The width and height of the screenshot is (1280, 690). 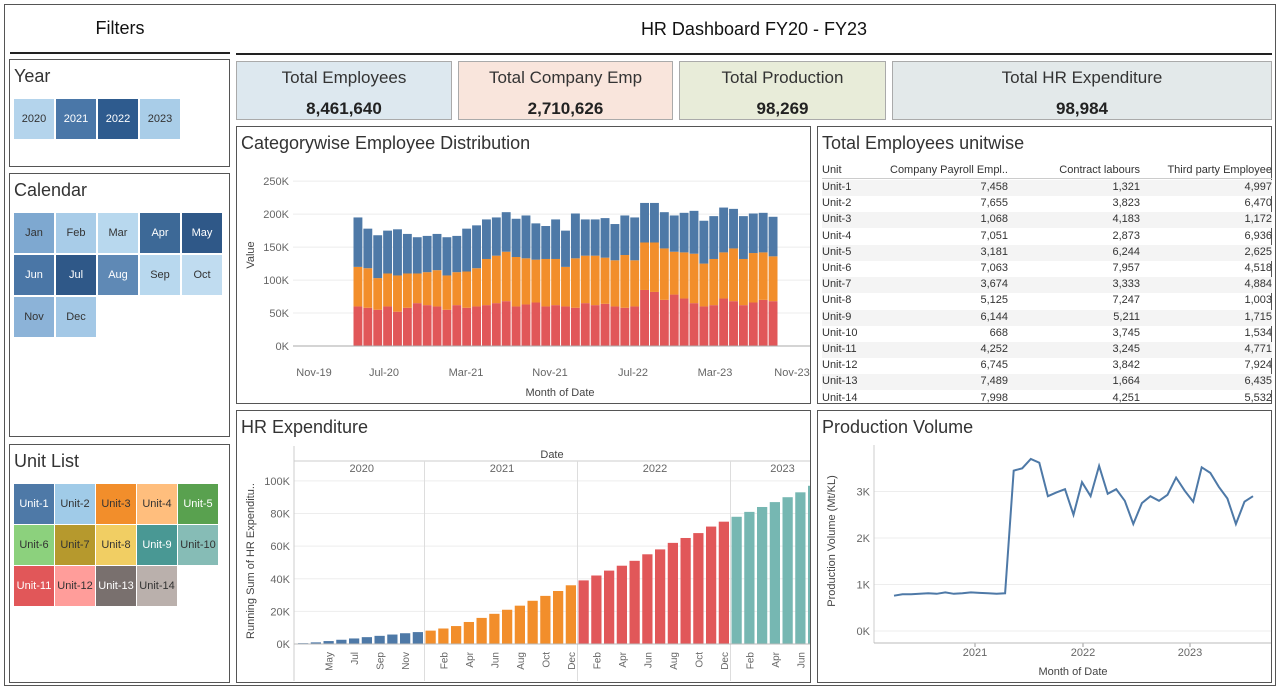 What do you see at coordinates (160, 233) in the screenshot?
I see `month-chip-apr: Apr` at bounding box center [160, 233].